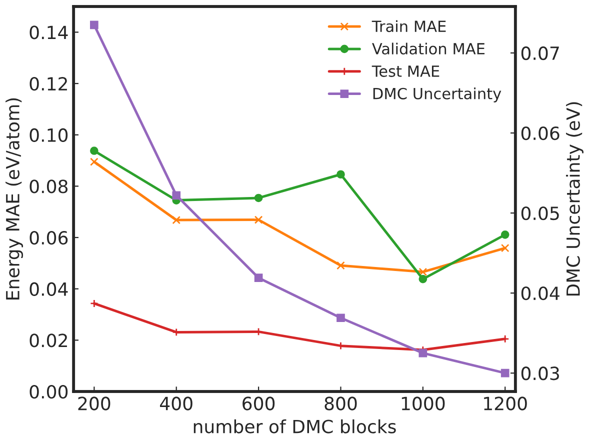  What do you see at coordinates (49, 289) in the screenshot?
I see `y-tick-label: 0.04` at bounding box center [49, 289].